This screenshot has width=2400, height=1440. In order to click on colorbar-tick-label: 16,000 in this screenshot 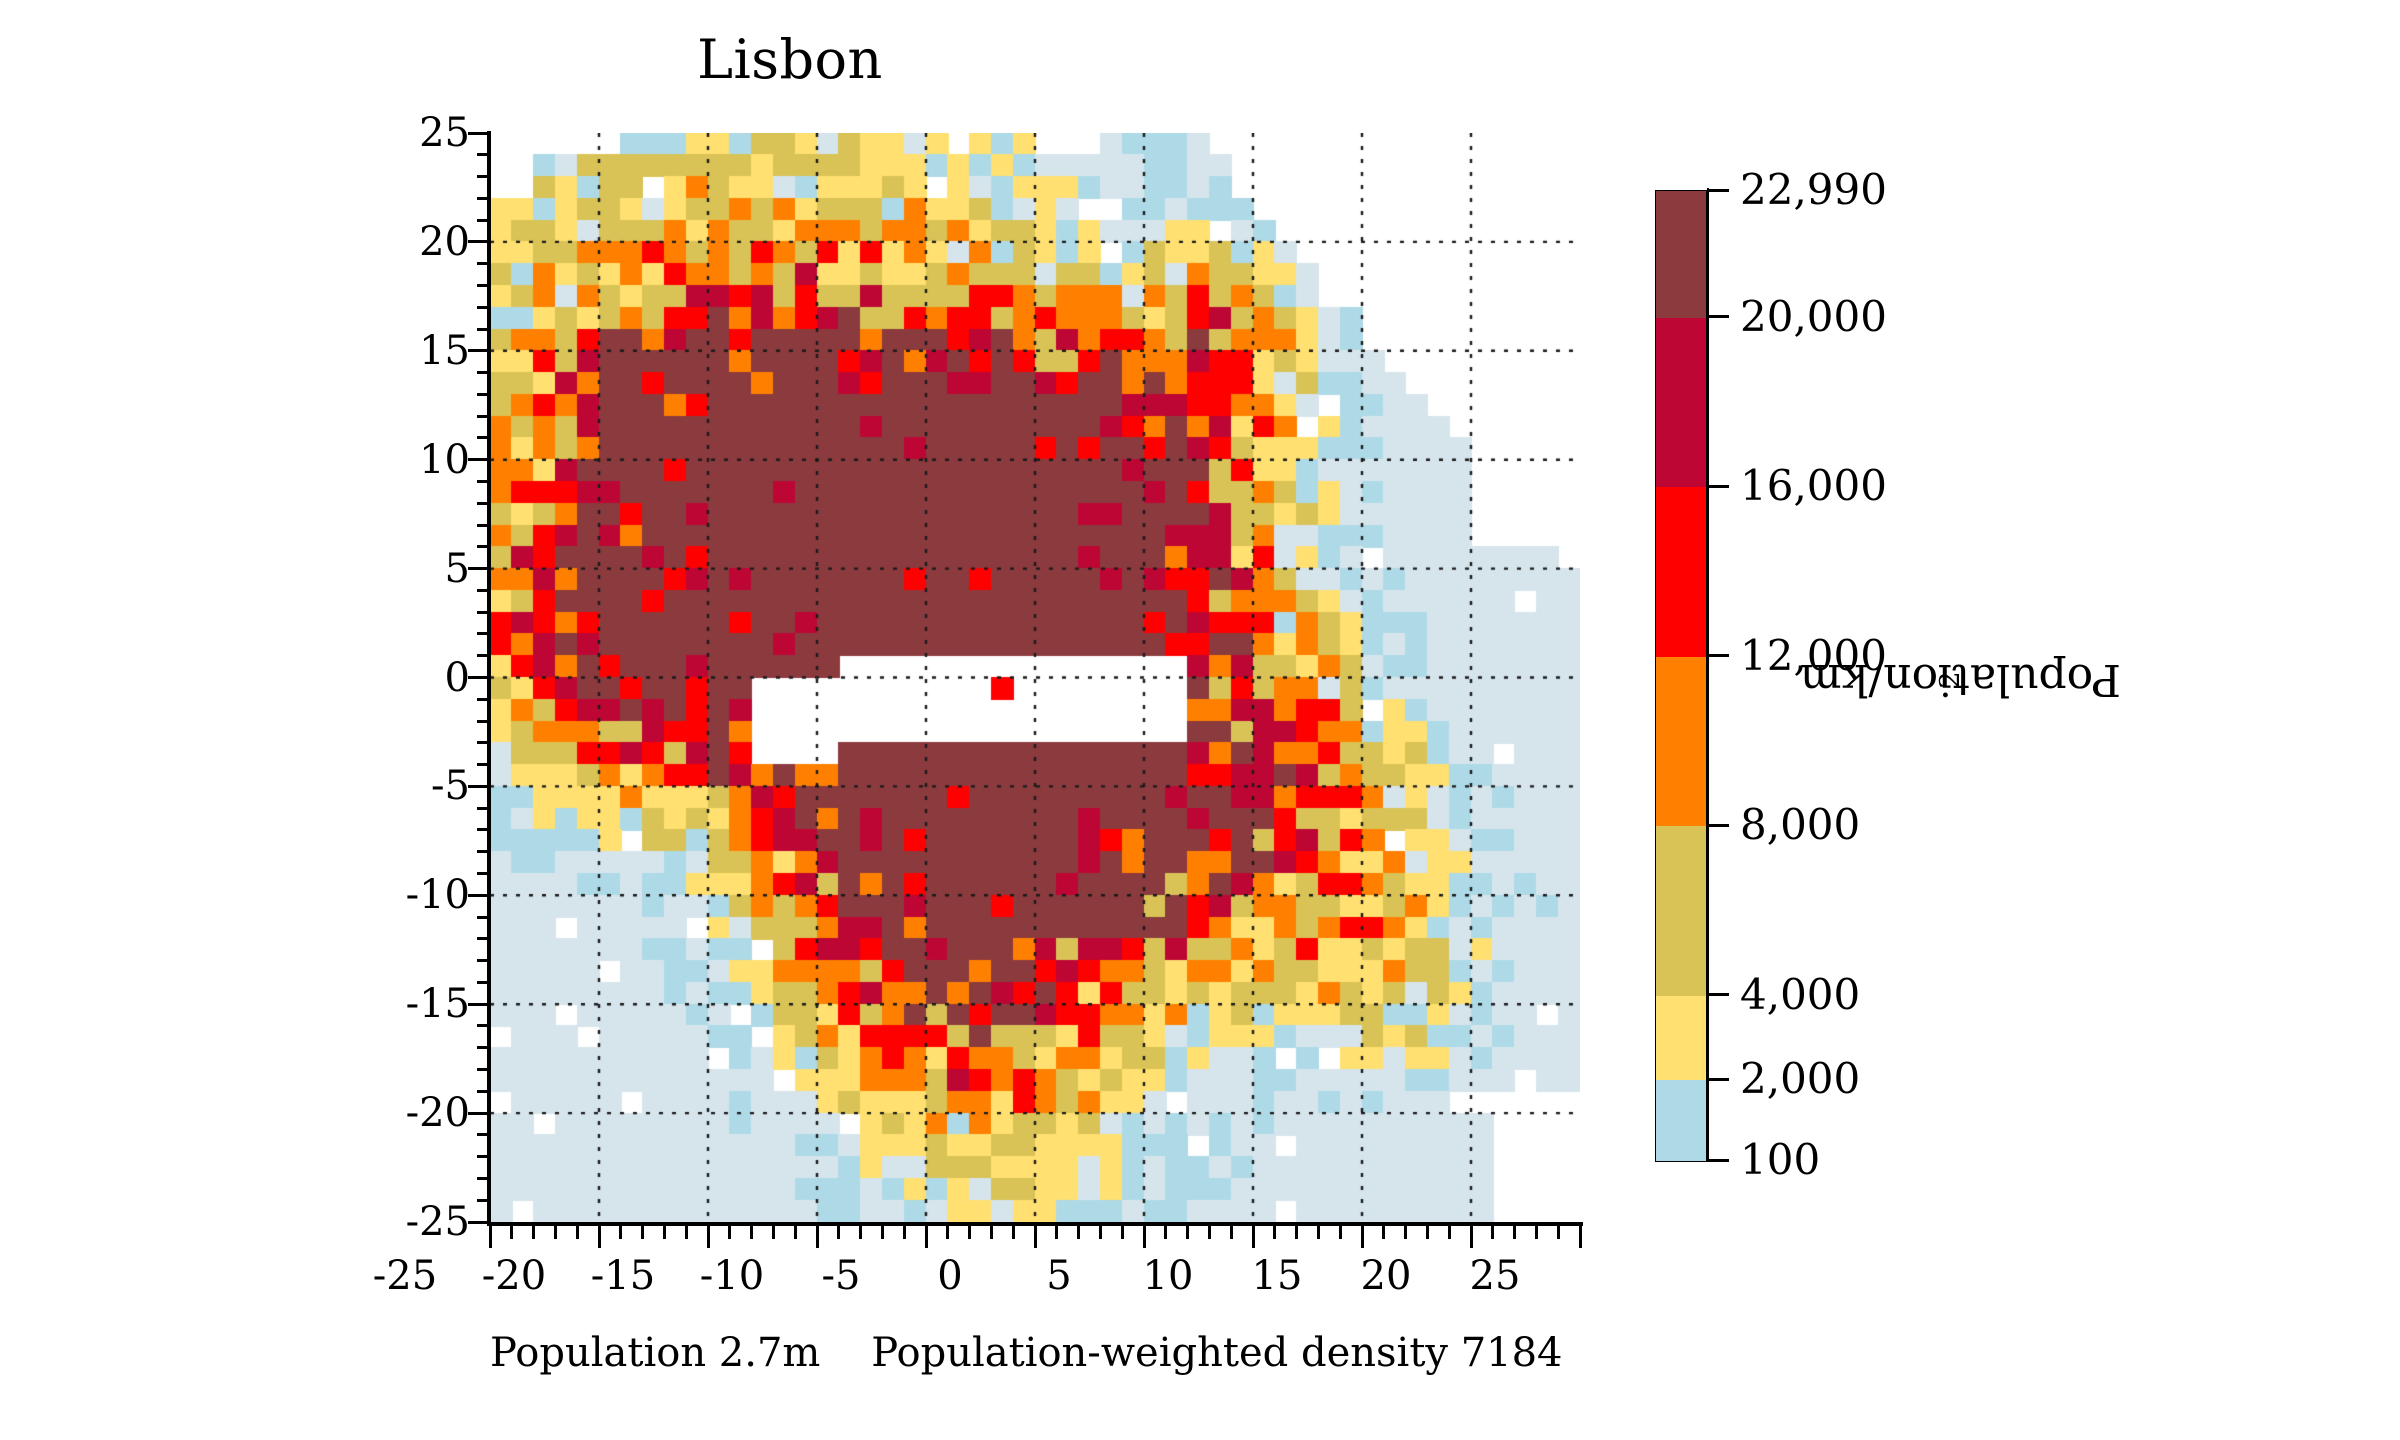, I will do `click(1813, 486)`.